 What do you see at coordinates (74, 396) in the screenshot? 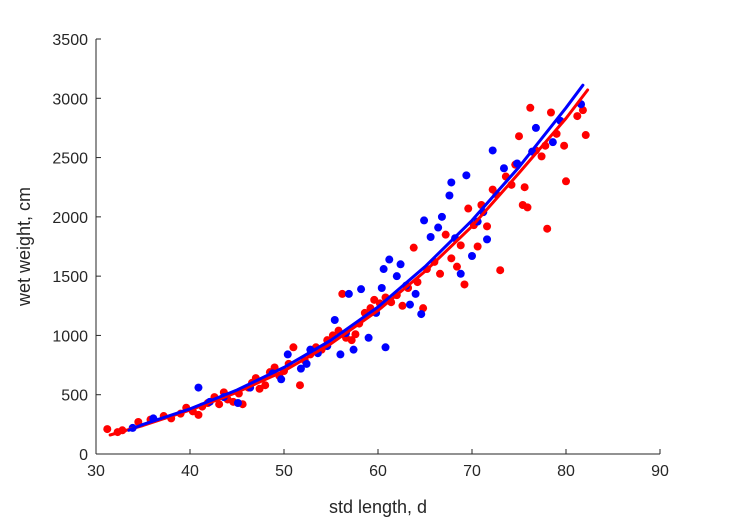
I see `y-tick-label: 500` at bounding box center [74, 396].